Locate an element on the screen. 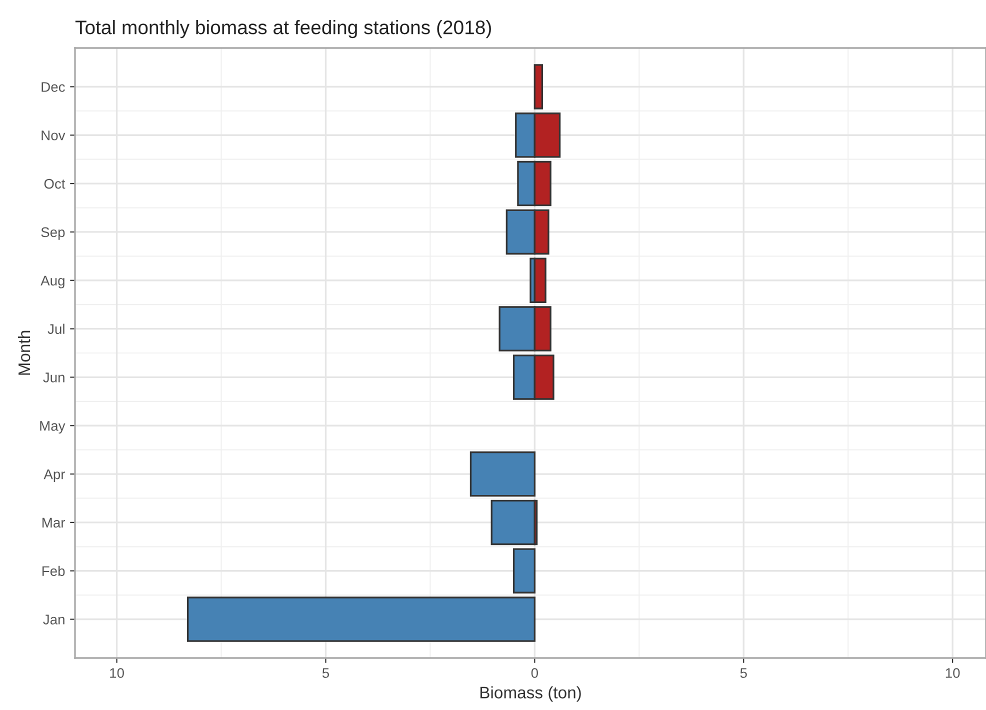 Image resolution: width=986 pixels, height=710 pixels. y-tick-label: Mar is located at coordinates (54, 523).